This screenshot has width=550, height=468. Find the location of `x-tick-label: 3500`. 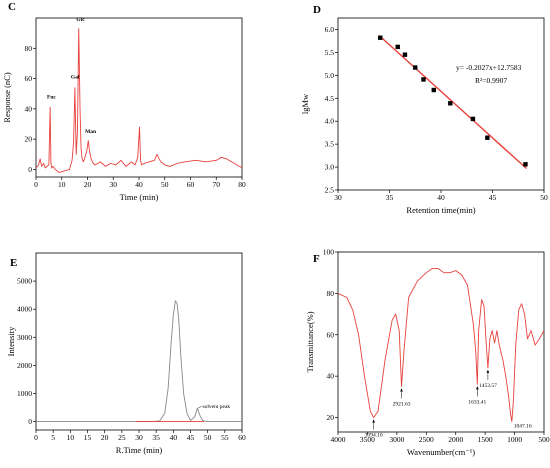

x-tick-label: 3500 is located at coordinates (367, 439).